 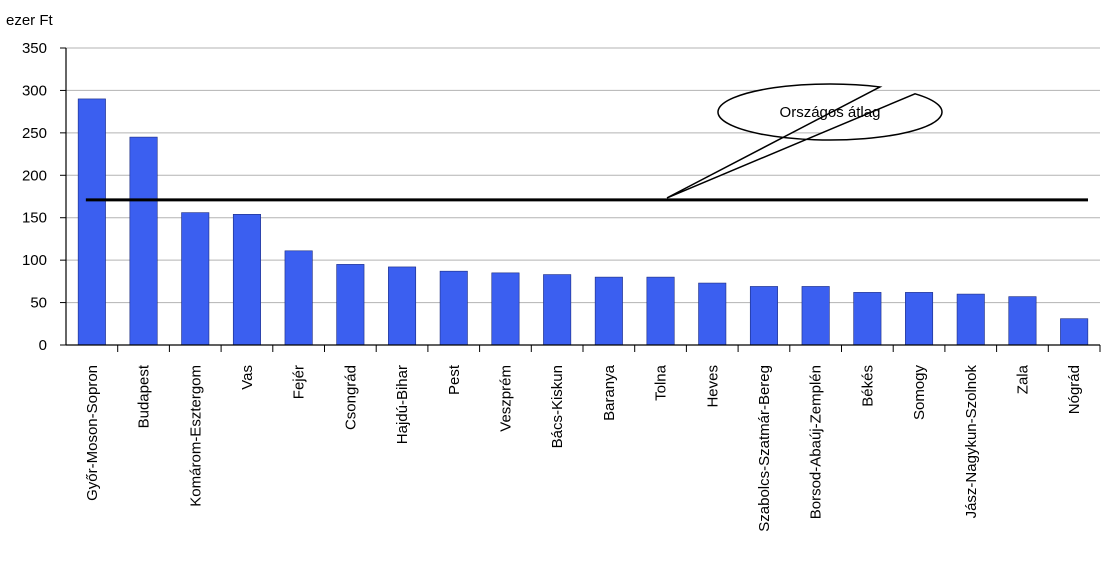 What do you see at coordinates (350, 397) in the screenshot?
I see `x-tick-label: Csongrád` at bounding box center [350, 397].